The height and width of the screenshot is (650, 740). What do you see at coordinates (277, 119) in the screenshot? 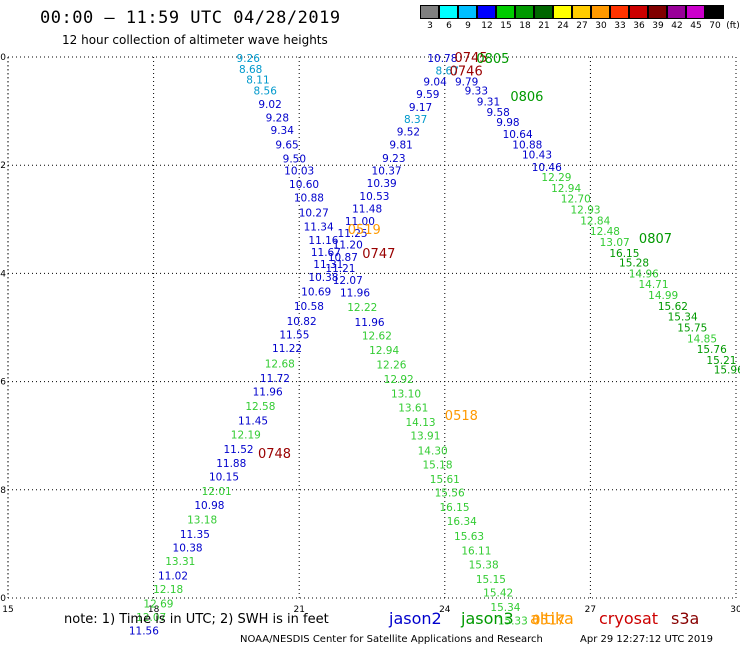
I see `swh-value-label: 9.28` at bounding box center [277, 119].